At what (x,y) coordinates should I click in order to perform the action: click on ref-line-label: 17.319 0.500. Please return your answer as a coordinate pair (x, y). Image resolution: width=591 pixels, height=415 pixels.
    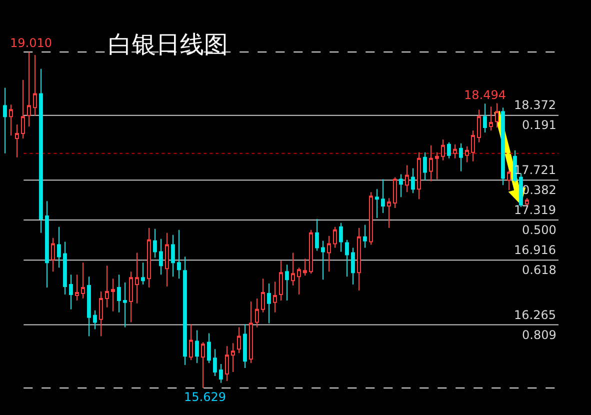
    Looking at the image, I should click on (535, 220).